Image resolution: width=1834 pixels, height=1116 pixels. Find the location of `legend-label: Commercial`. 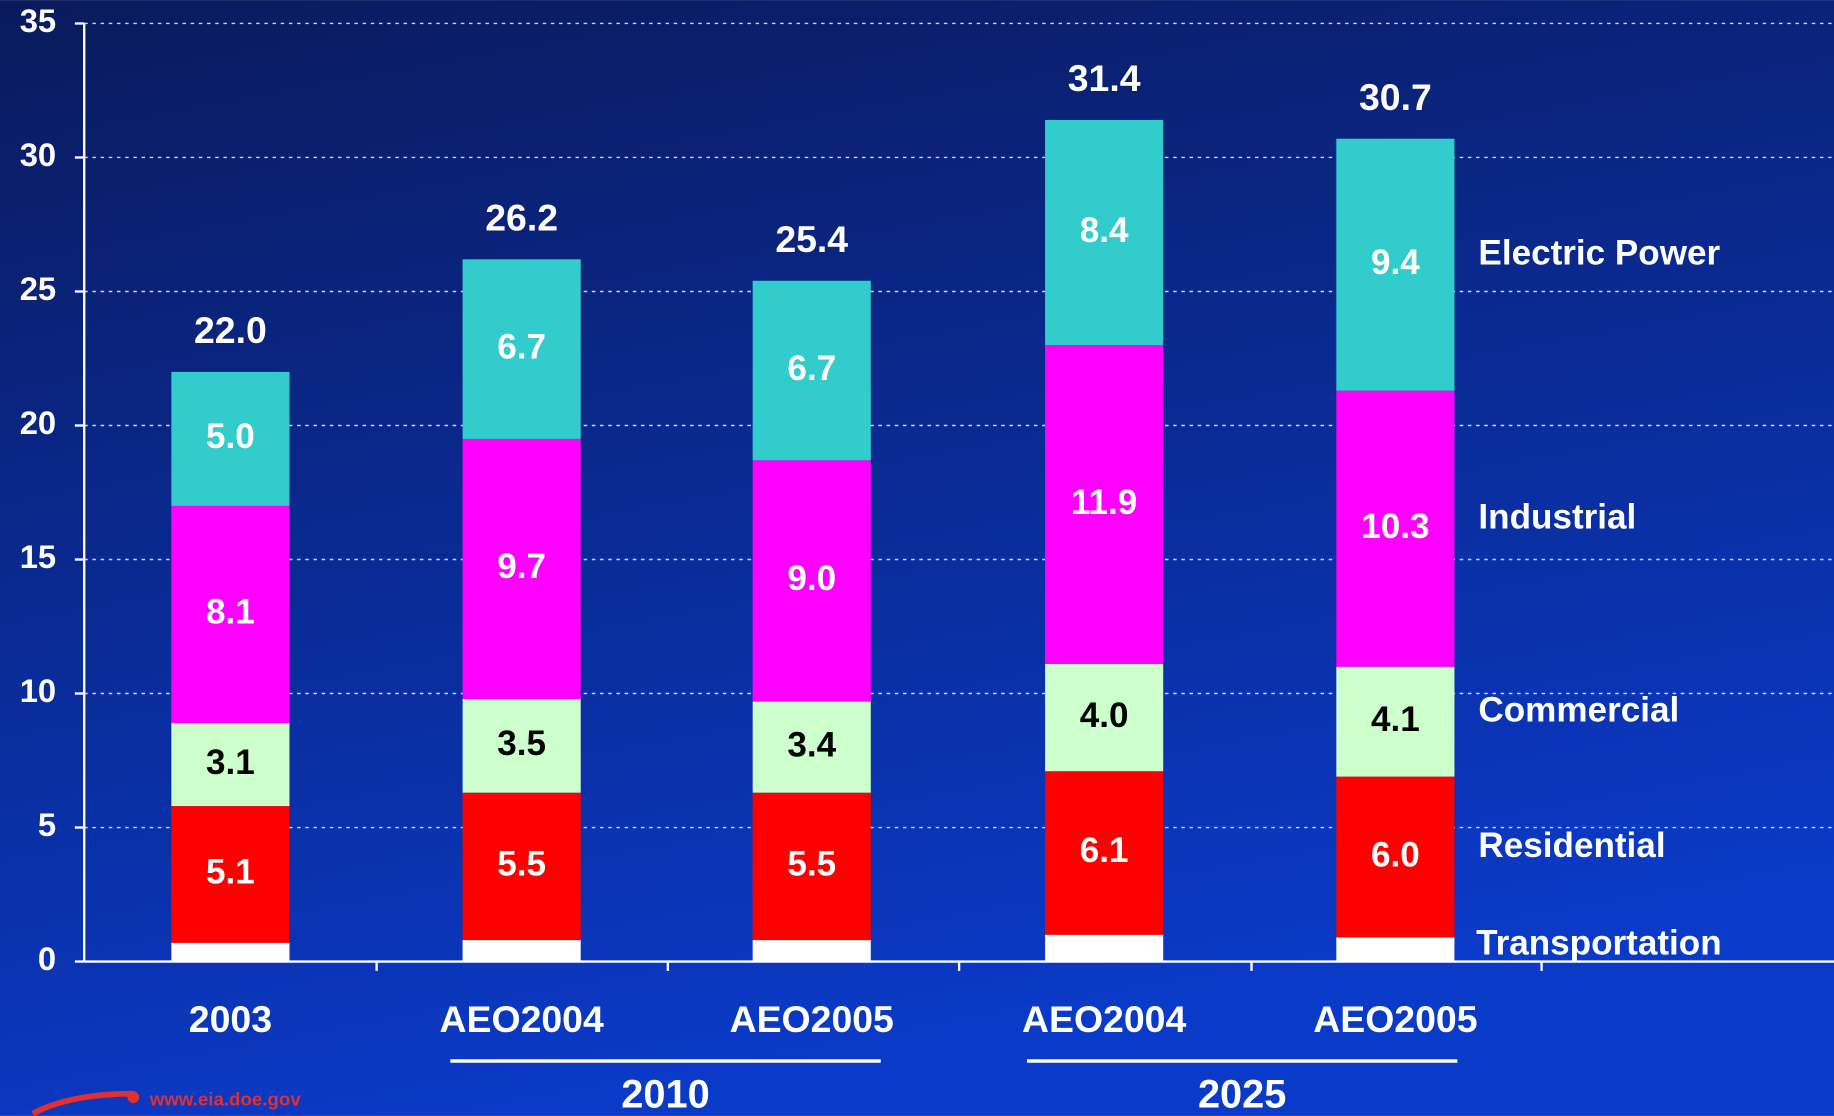

legend-label: Commercial is located at coordinates (1578, 710).